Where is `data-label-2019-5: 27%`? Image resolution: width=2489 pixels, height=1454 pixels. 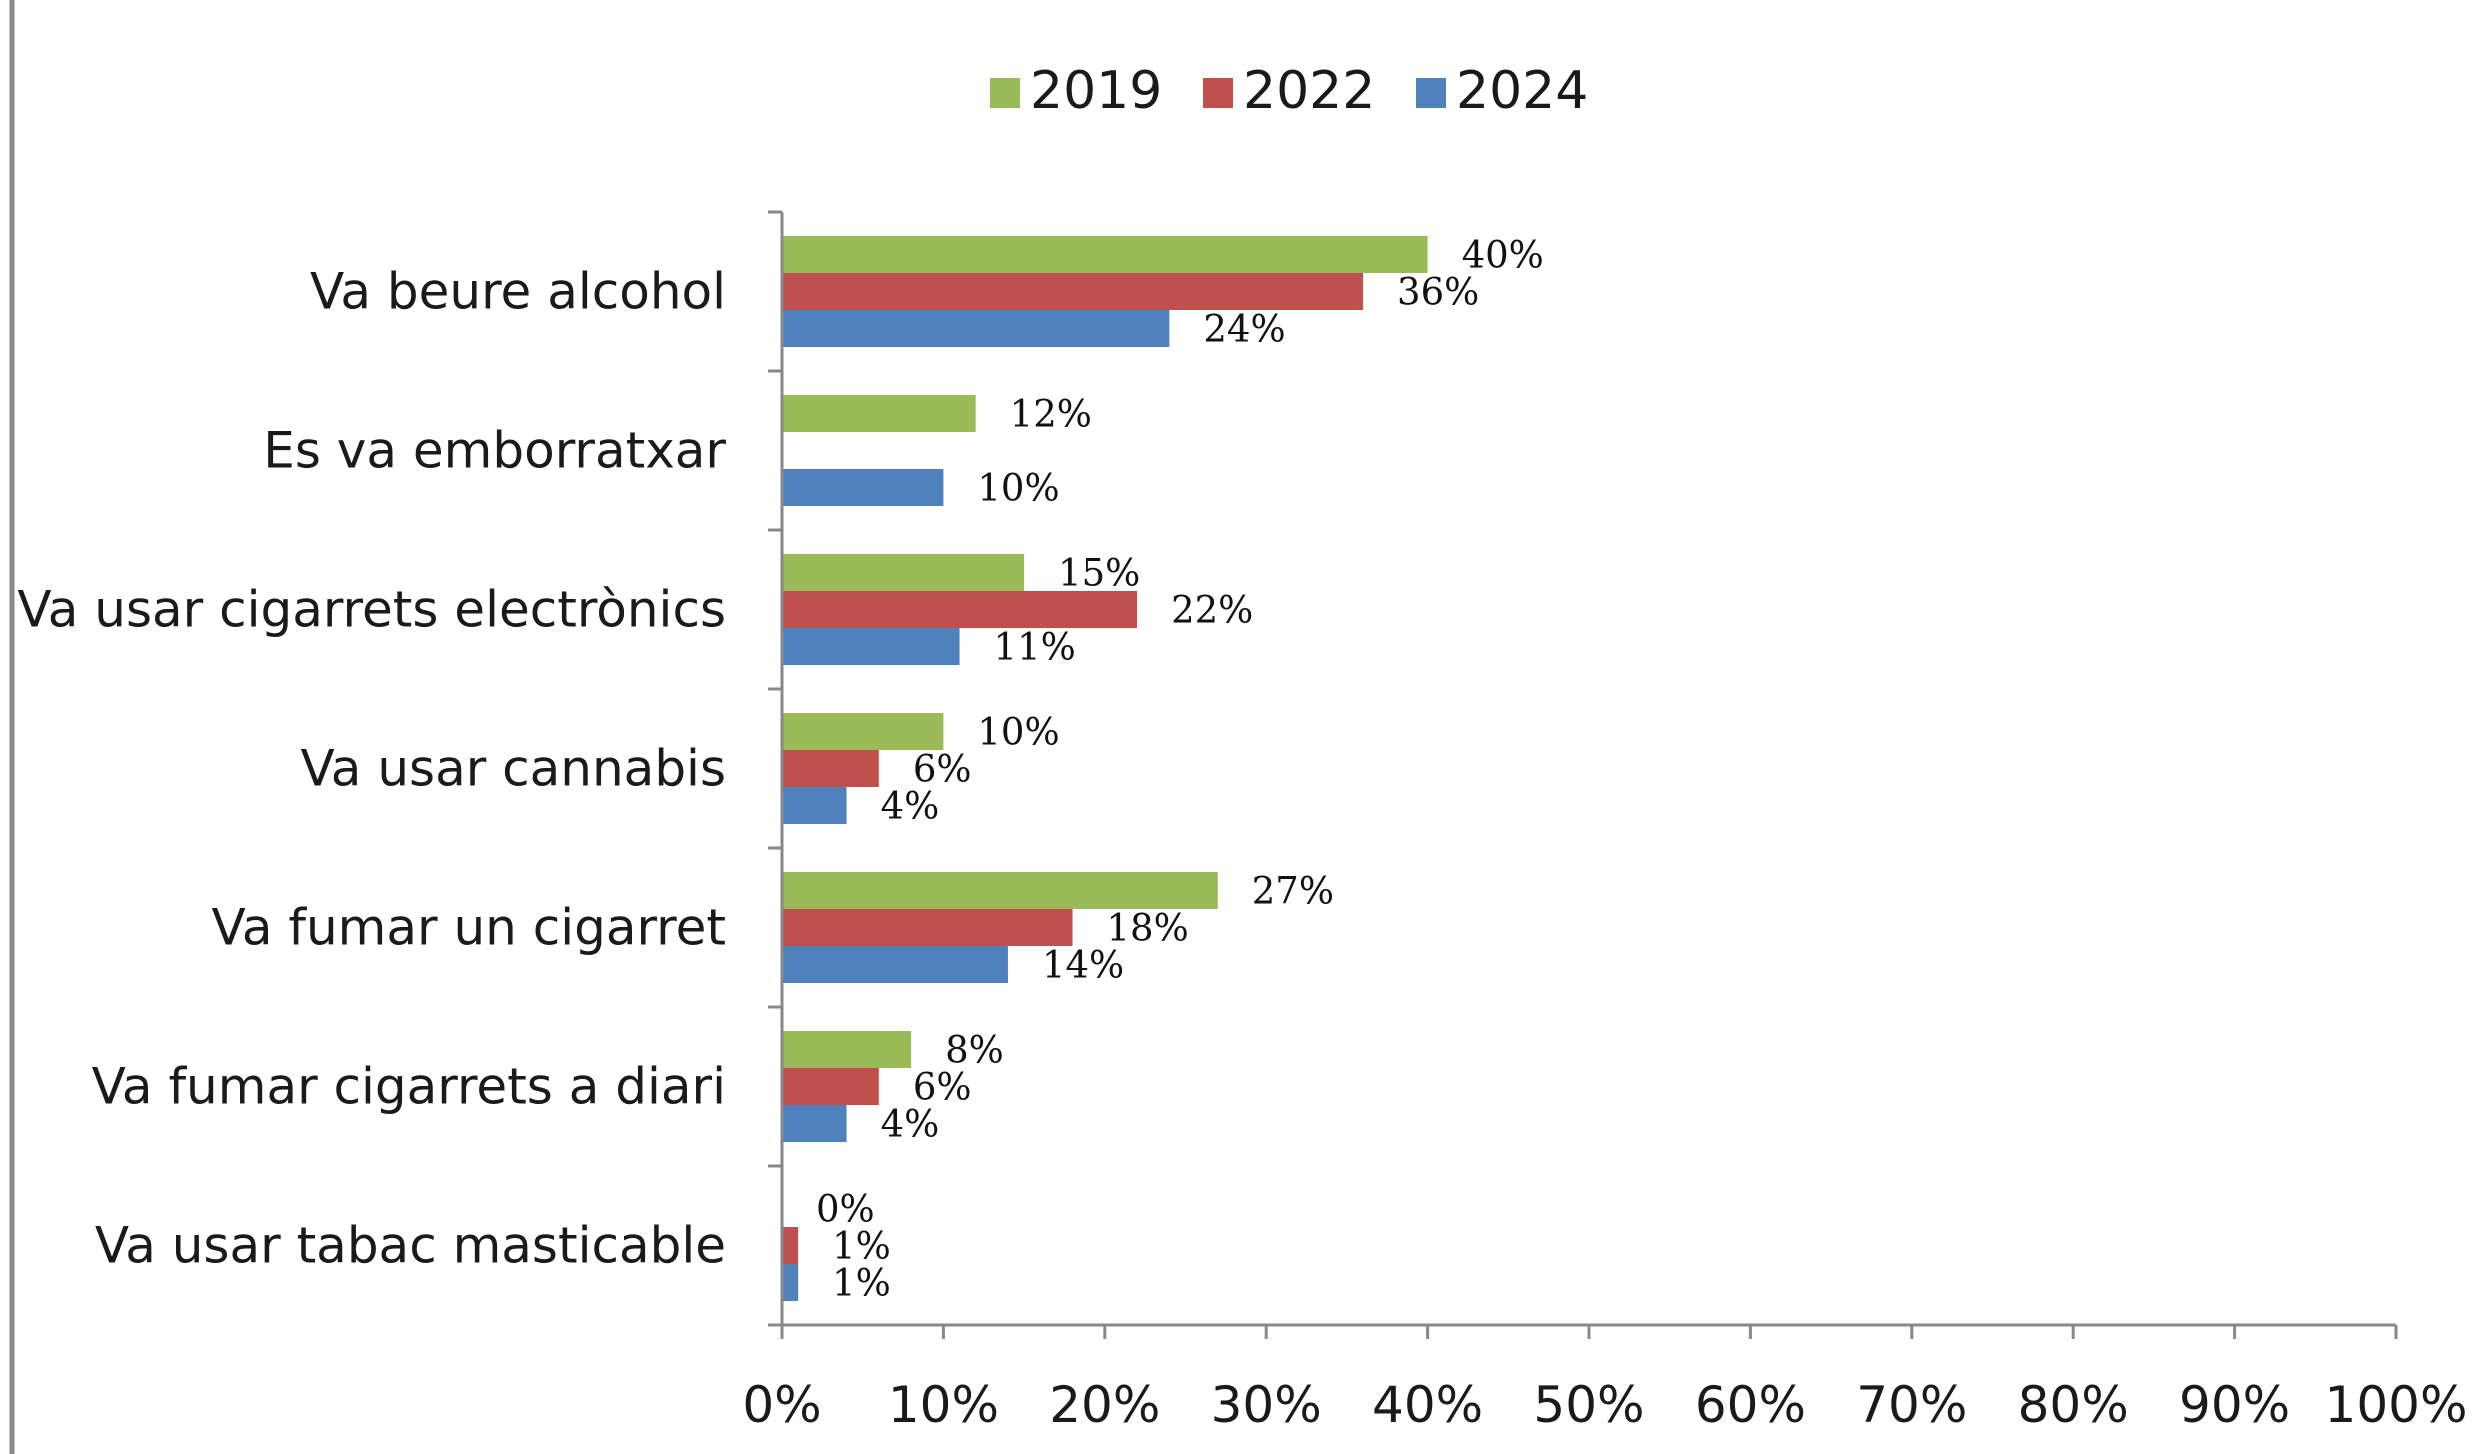 data-label-2019-5: 27% is located at coordinates (1293, 891).